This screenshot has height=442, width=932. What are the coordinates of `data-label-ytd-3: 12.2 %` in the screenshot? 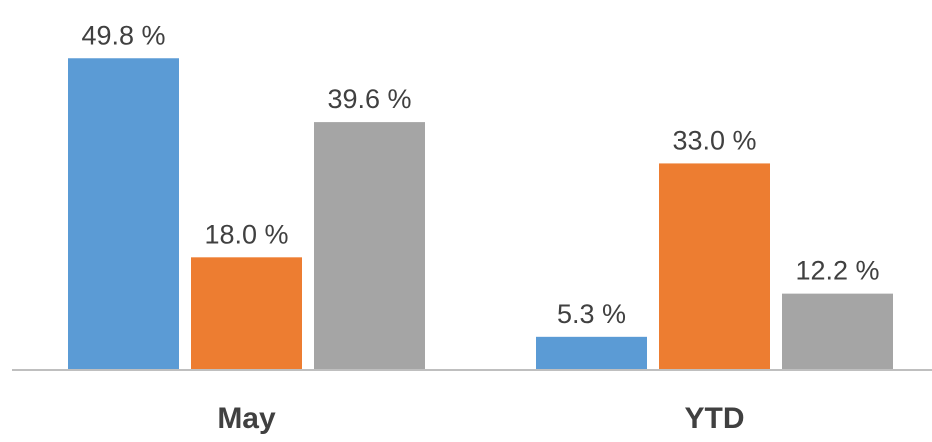 It's located at (837, 271).